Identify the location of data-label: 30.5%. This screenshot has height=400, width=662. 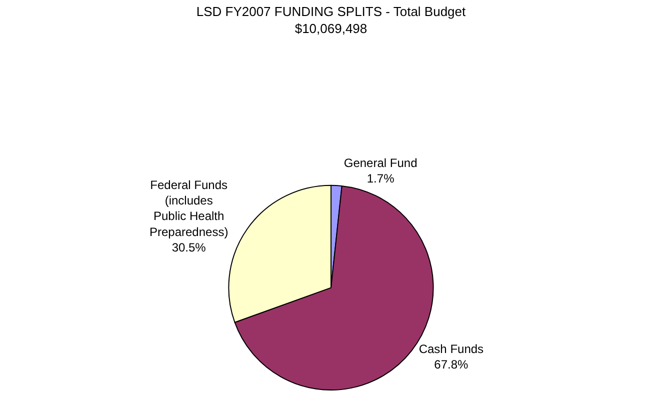
(189, 247).